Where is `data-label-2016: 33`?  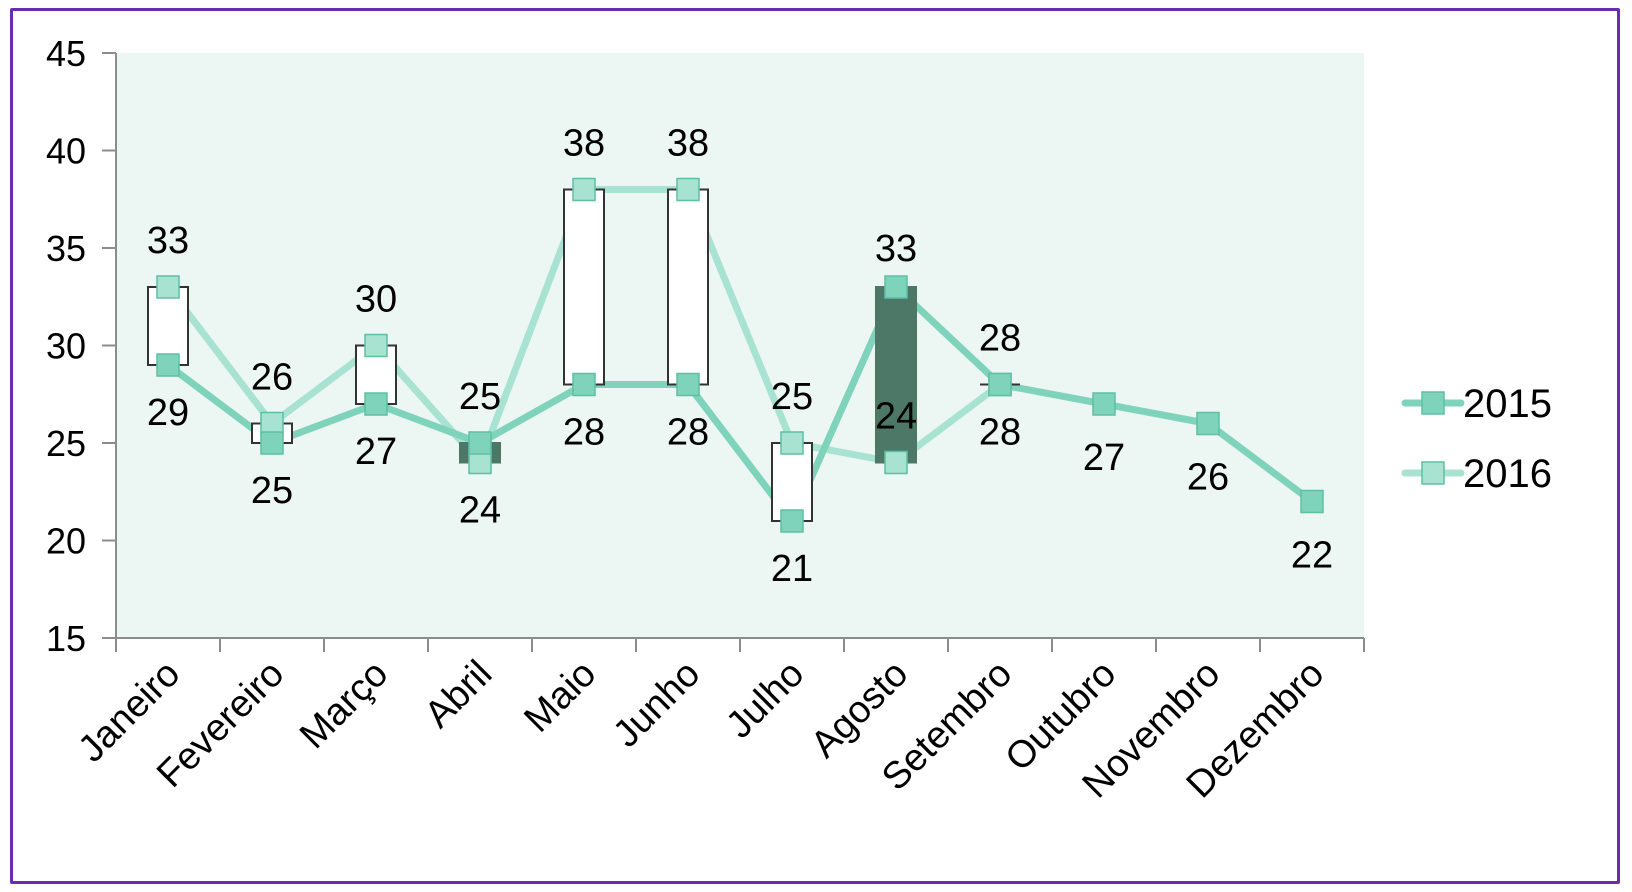 data-label-2016: 33 is located at coordinates (168, 241).